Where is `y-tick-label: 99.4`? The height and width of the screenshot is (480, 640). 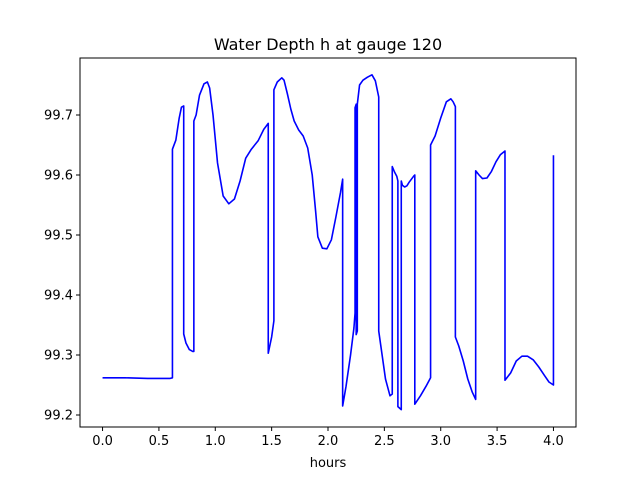 y-tick-label: 99.4 is located at coordinates (58, 296).